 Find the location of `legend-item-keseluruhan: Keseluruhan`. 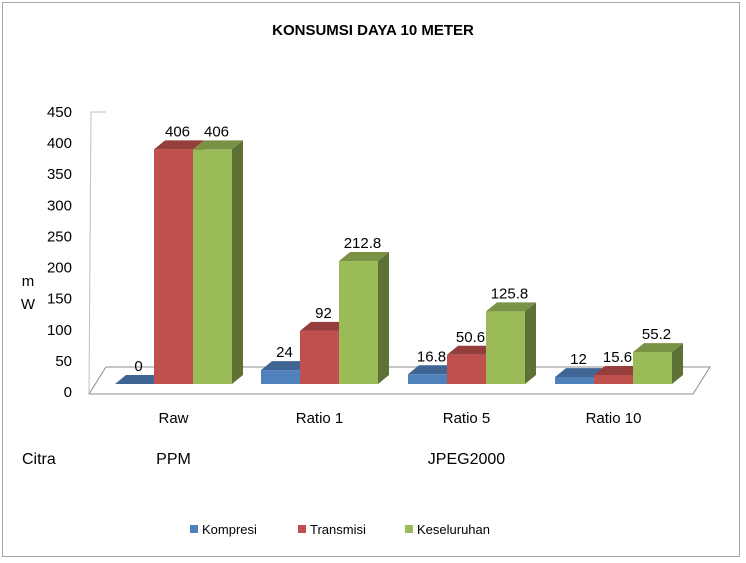

legend-item-keseluruhan: Keseluruhan is located at coordinates (447, 529).